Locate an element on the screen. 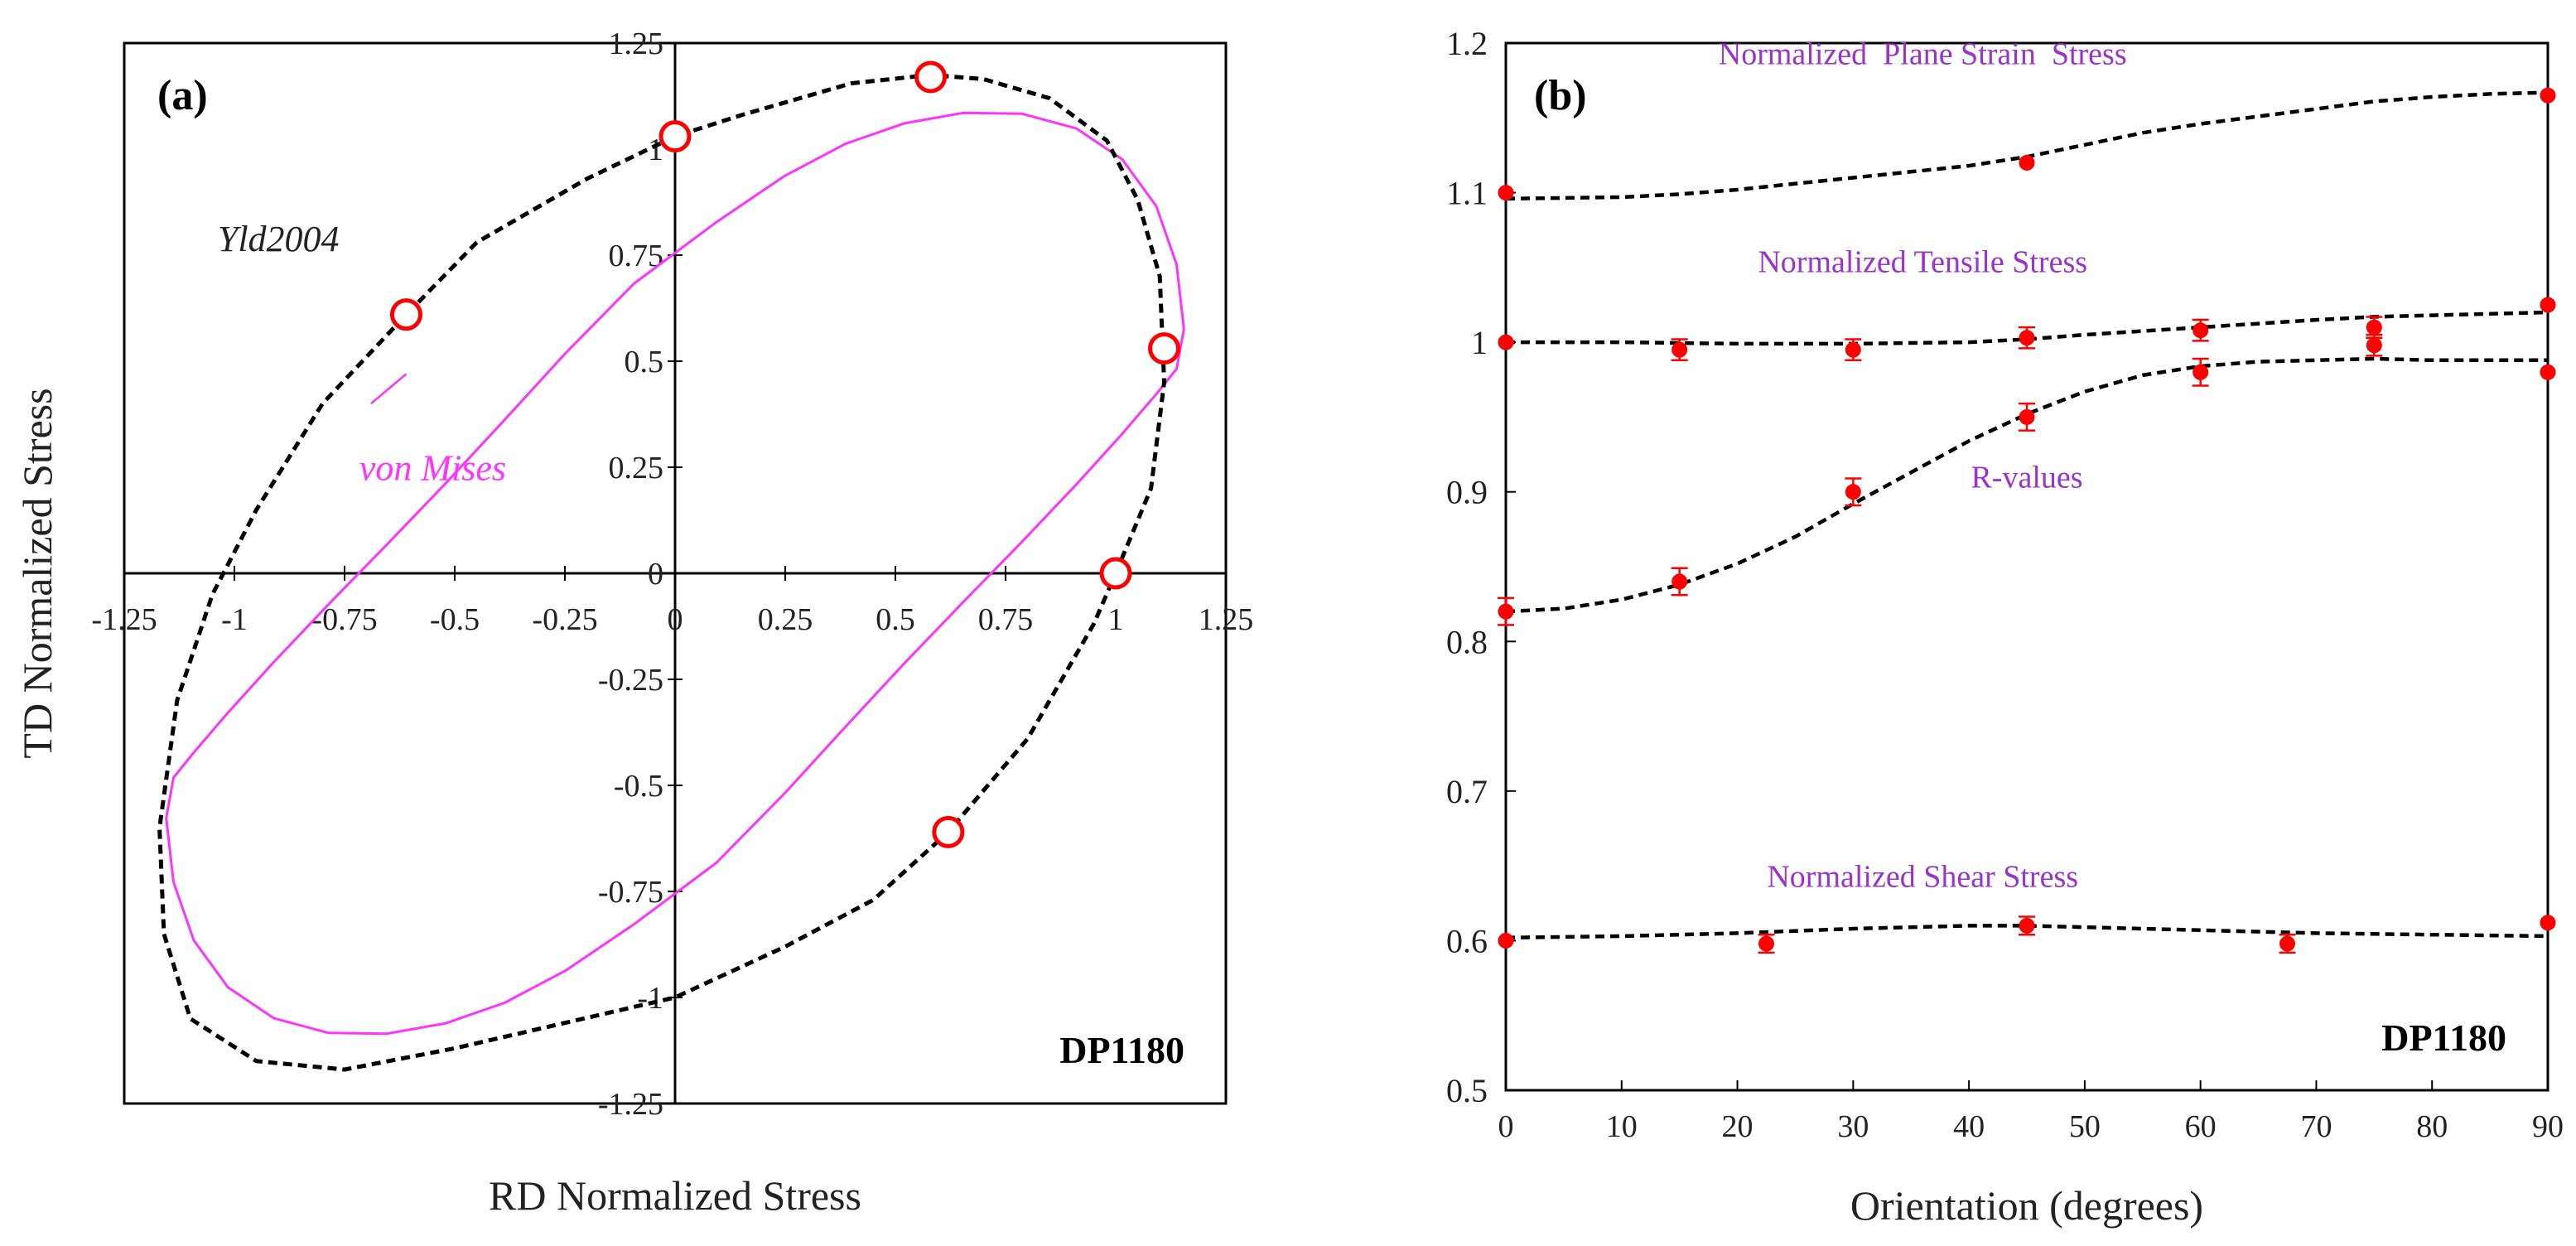  panel-b-fit-normalized-tensile-stress is located at coordinates (2027, 328).